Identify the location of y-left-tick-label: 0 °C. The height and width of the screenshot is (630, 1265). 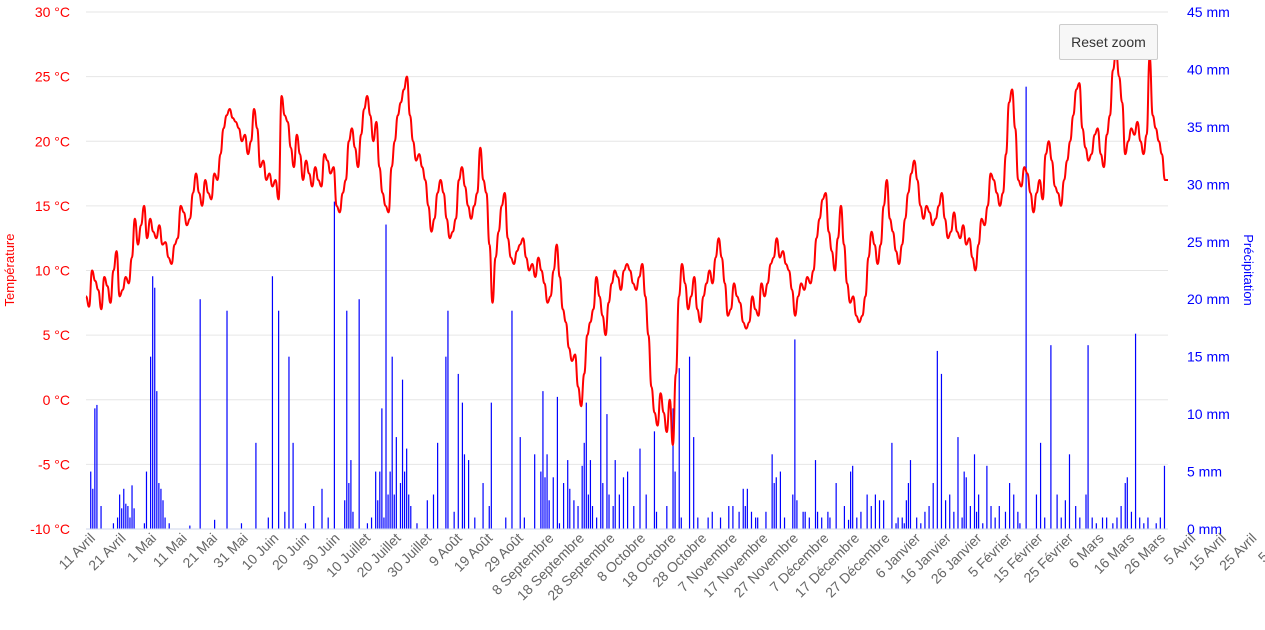
(56, 400).